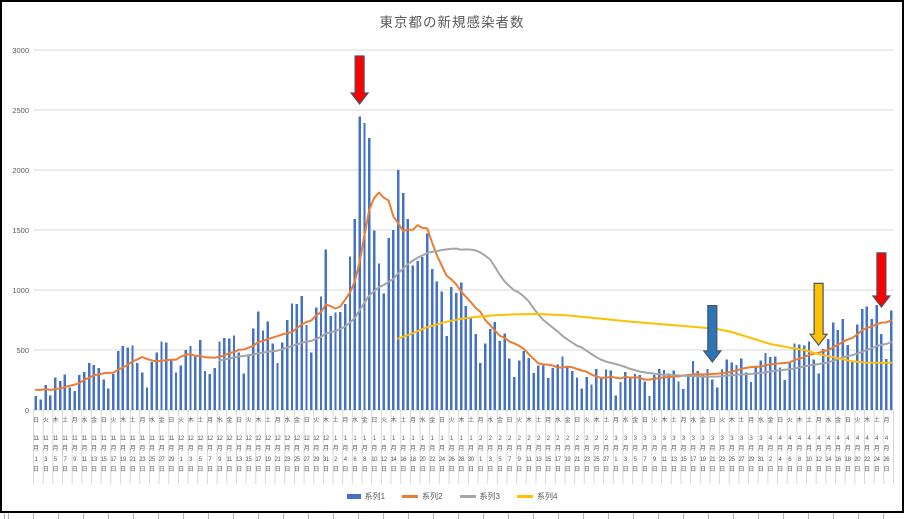 This screenshot has width=904, height=519. Describe the element at coordinates (567, 446) in the screenshot. I see `x-axis-date-label: 金 2 月 19 日` at that location.